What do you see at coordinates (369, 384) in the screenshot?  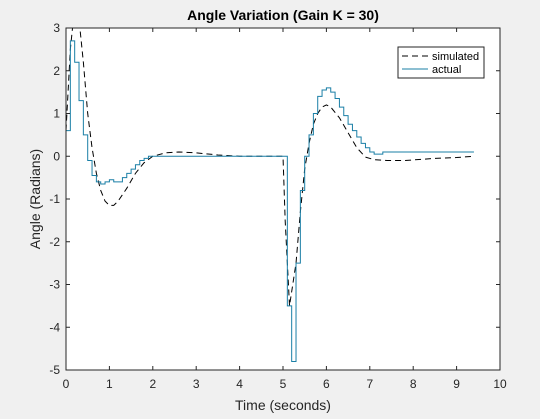 I see `x-tick-label: 7` at bounding box center [369, 384].